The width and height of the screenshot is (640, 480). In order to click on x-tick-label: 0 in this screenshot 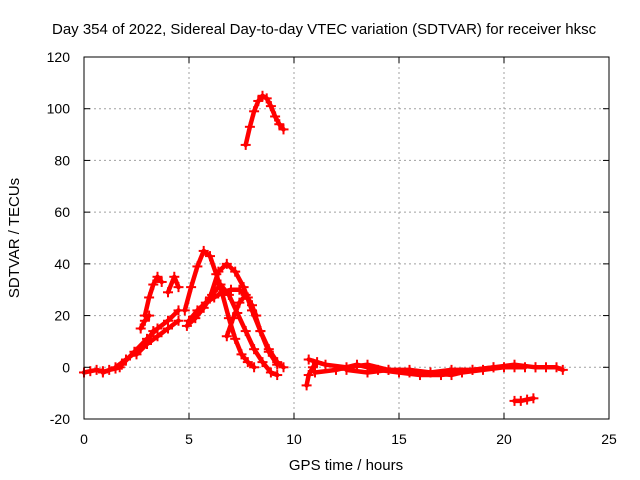, I will do `click(84, 439)`.